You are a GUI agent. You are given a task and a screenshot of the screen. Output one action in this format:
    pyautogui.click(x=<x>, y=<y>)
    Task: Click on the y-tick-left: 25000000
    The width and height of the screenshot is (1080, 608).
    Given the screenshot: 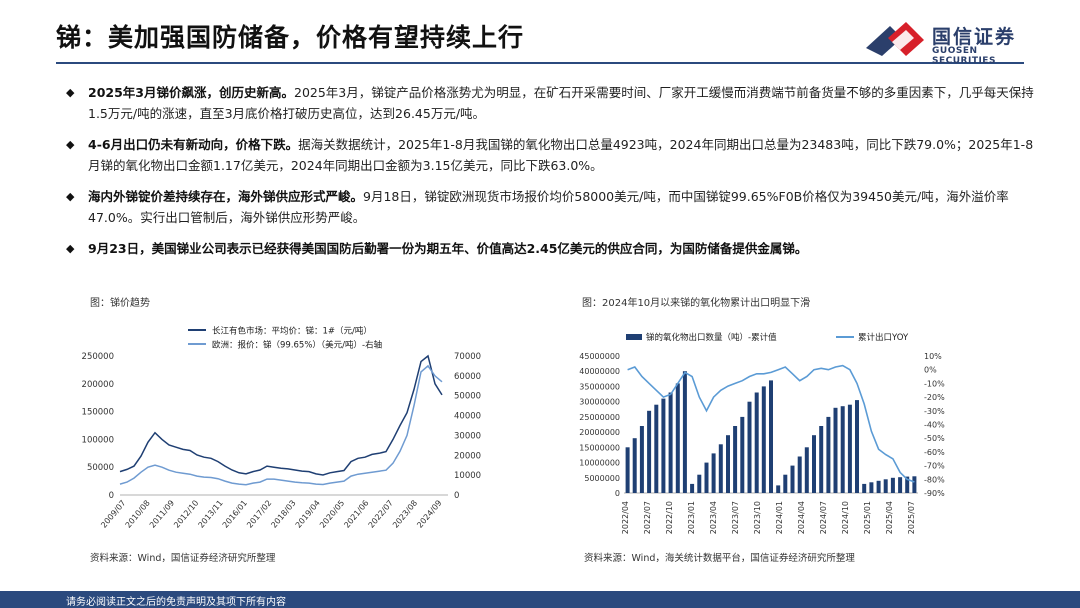 What is the action you would take?
    pyautogui.click(x=599, y=417)
    